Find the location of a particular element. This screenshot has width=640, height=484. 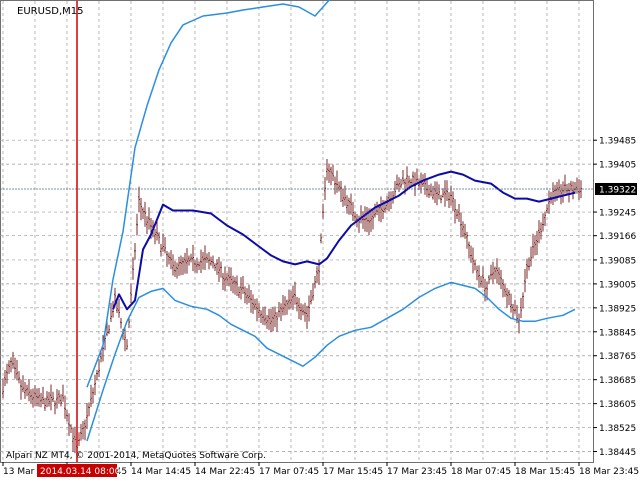

chart-title: EURUSD,M15 is located at coordinates (50, 11).